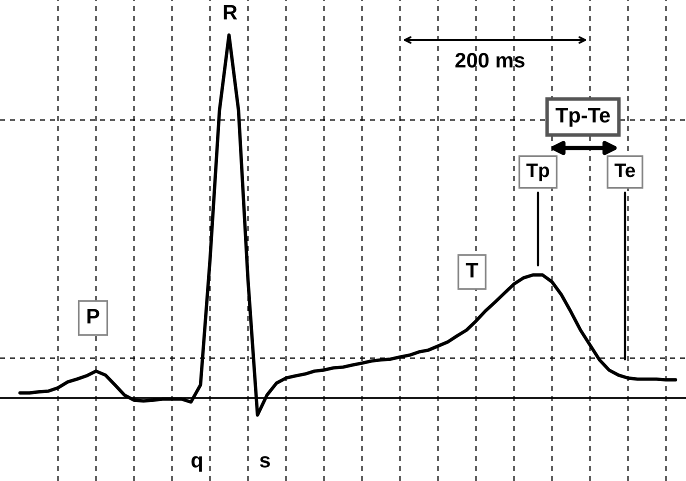 The image size is (686, 481). Describe the element at coordinates (538, 173) in the screenshot. I see `annotation: Tp` at that location.